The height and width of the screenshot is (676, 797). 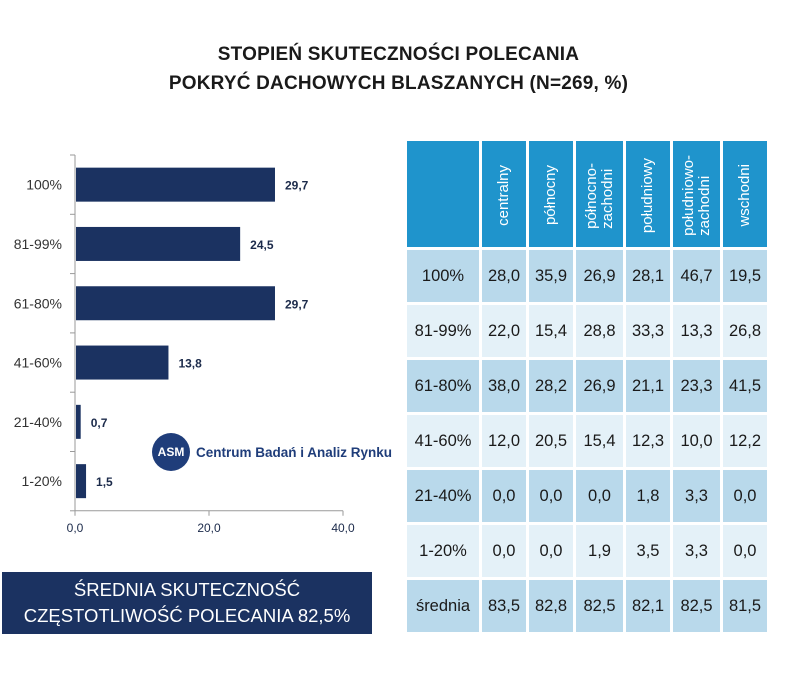 What do you see at coordinates (745, 194) in the screenshot?
I see `column-header-wschodni: wschodni` at bounding box center [745, 194].